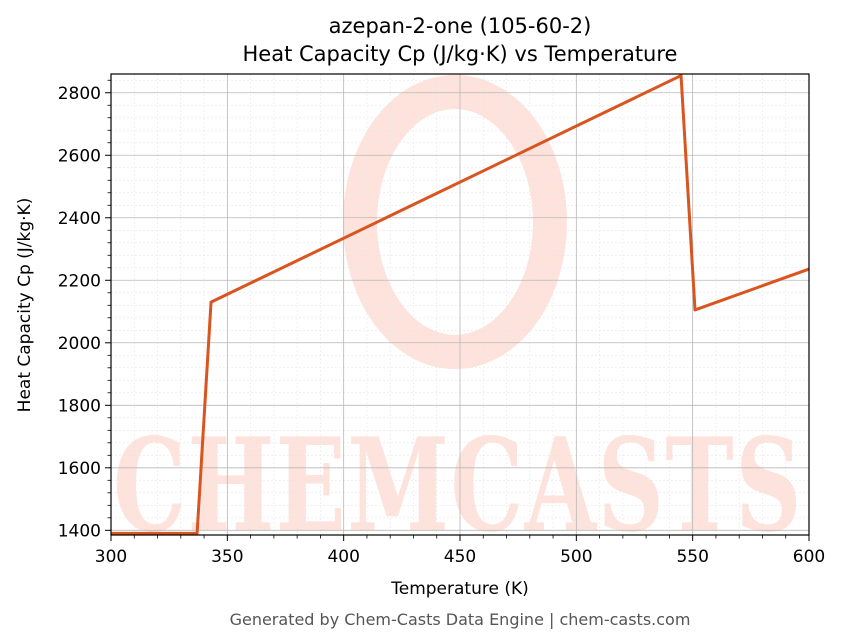 The image size is (843, 644). Describe the element at coordinates (111, 557) in the screenshot. I see `x-tick-label: 300` at that location.